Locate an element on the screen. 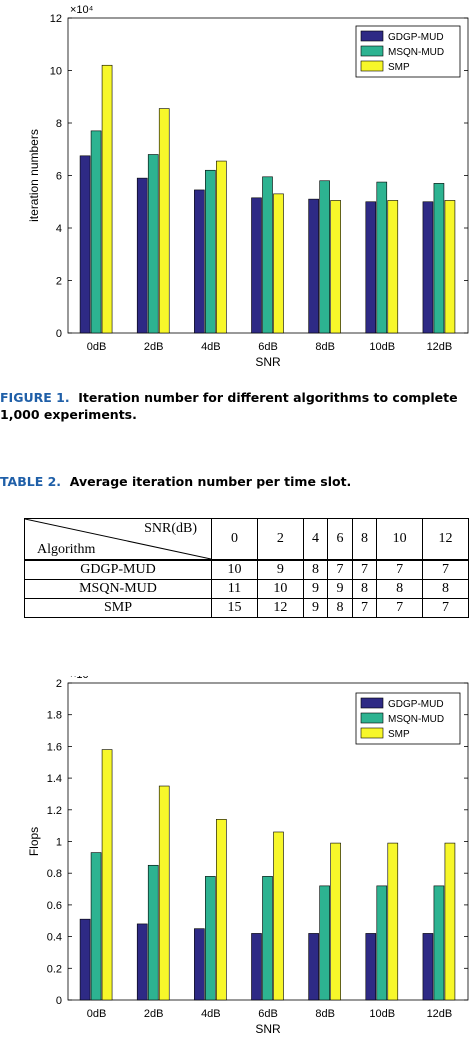 The width and height of the screenshot is (474, 1060). table-corner-cell: SNR(dB) Algorithm is located at coordinates (118, 539).